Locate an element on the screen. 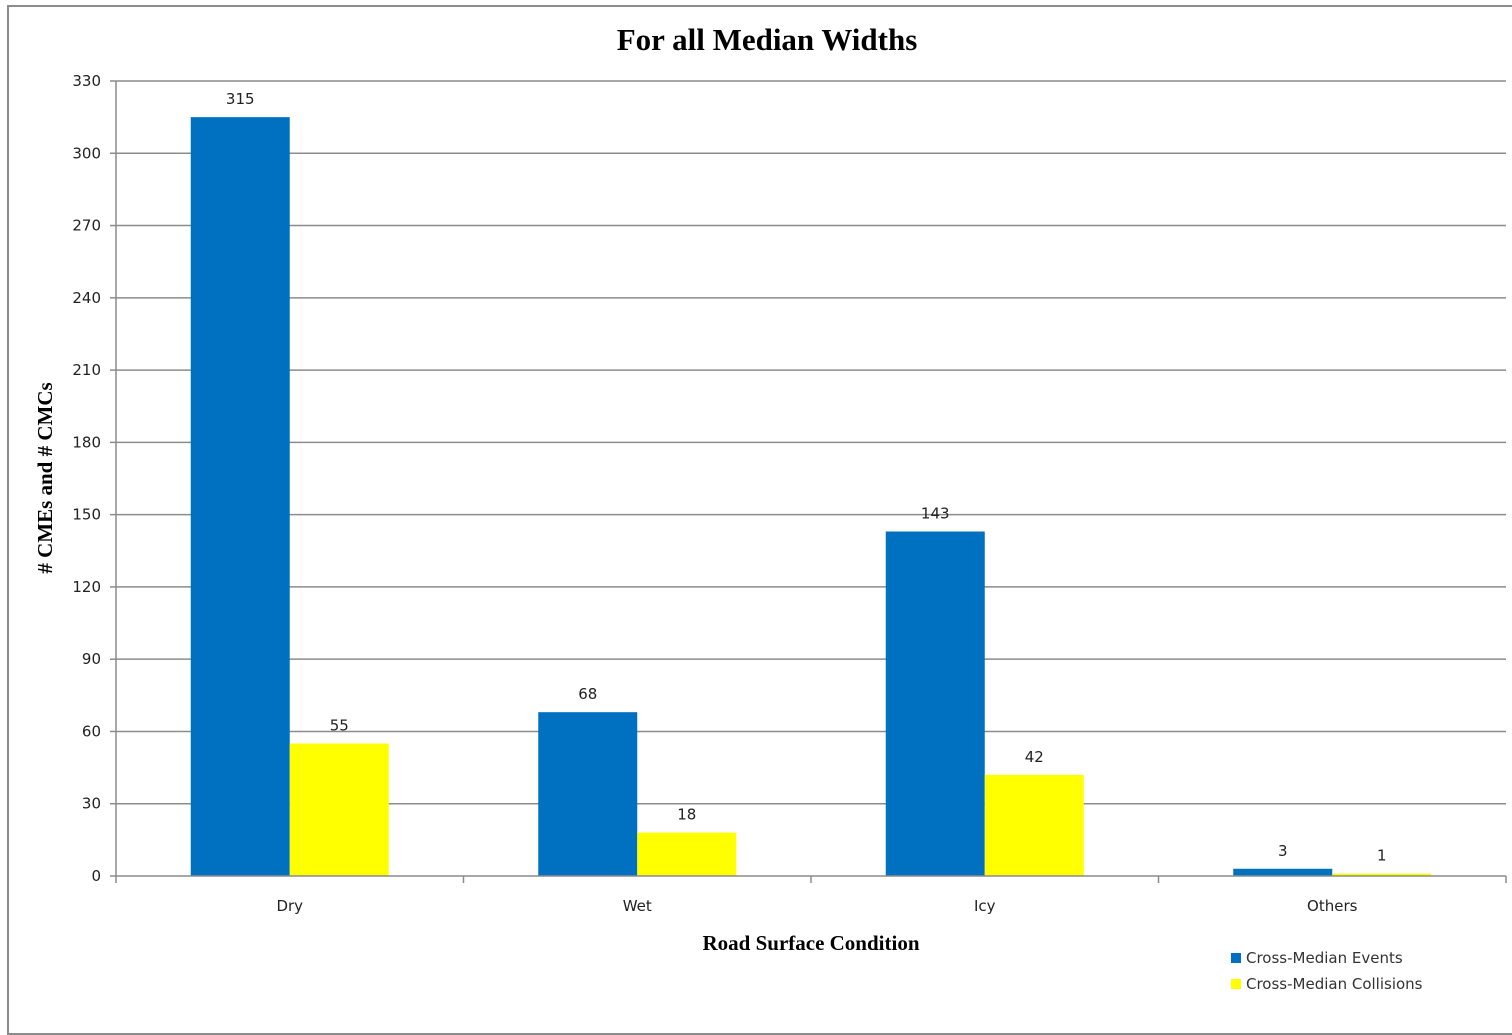 The width and height of the screenshot is (1512, 1035). data-label: 68 is located at coordinates (587, 694).